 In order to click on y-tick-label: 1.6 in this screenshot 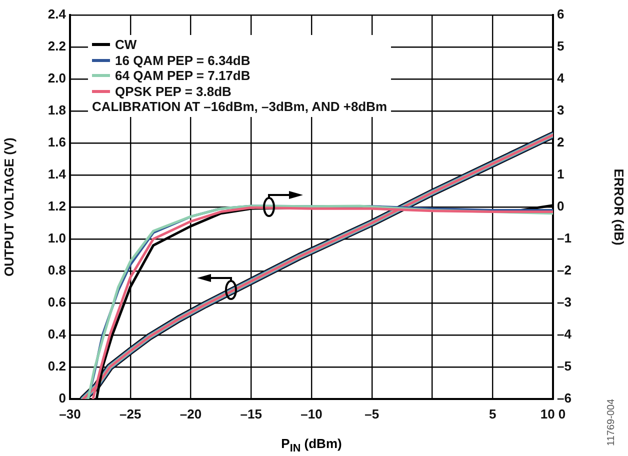, I will do `click(57, 142)`.